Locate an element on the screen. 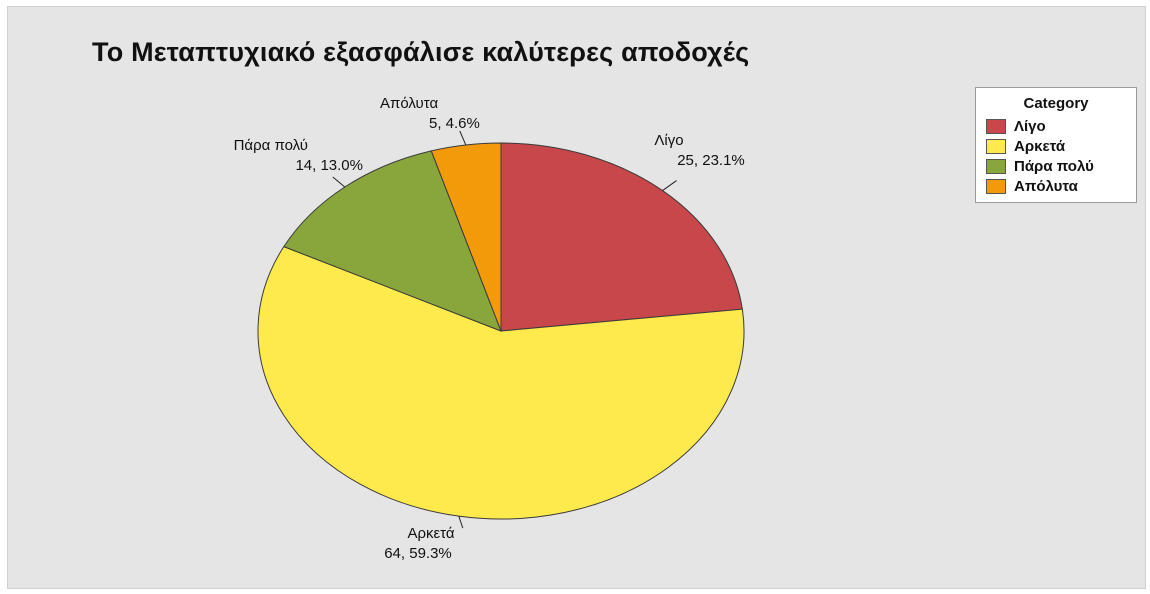  legend-swatch-ligo is located at coordinates (996, 126).